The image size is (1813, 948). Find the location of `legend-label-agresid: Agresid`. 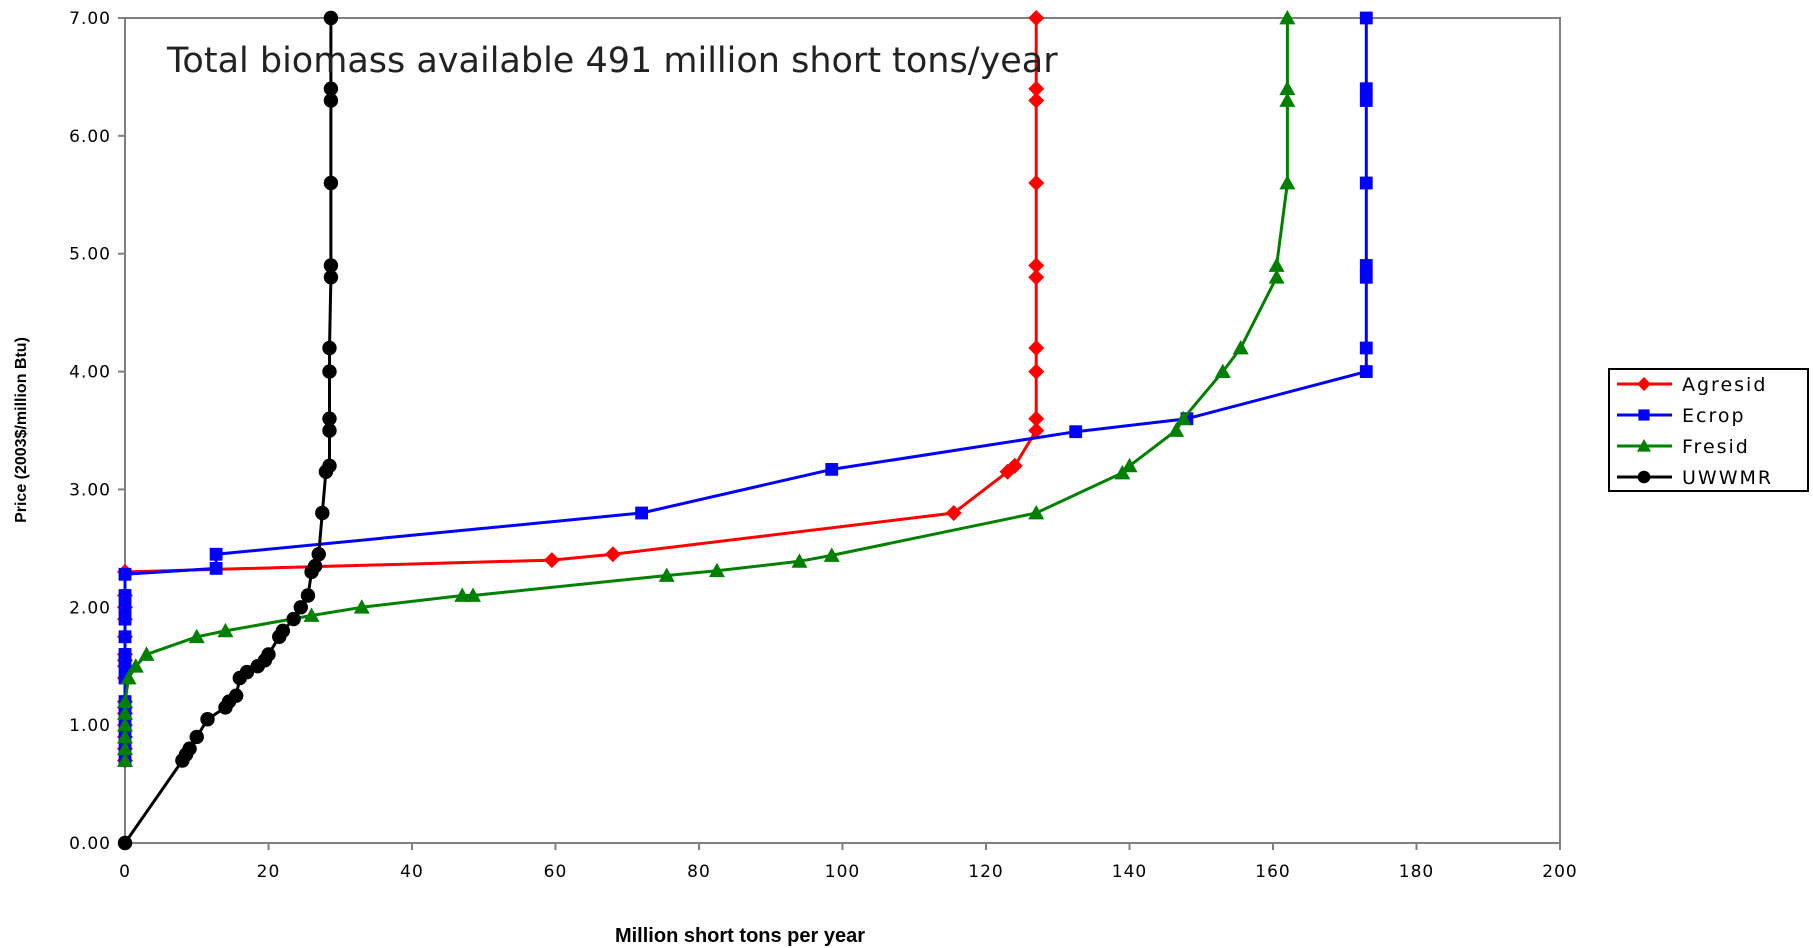

legend-label-agresid: Agresid is located at coordinates (1724, 385).